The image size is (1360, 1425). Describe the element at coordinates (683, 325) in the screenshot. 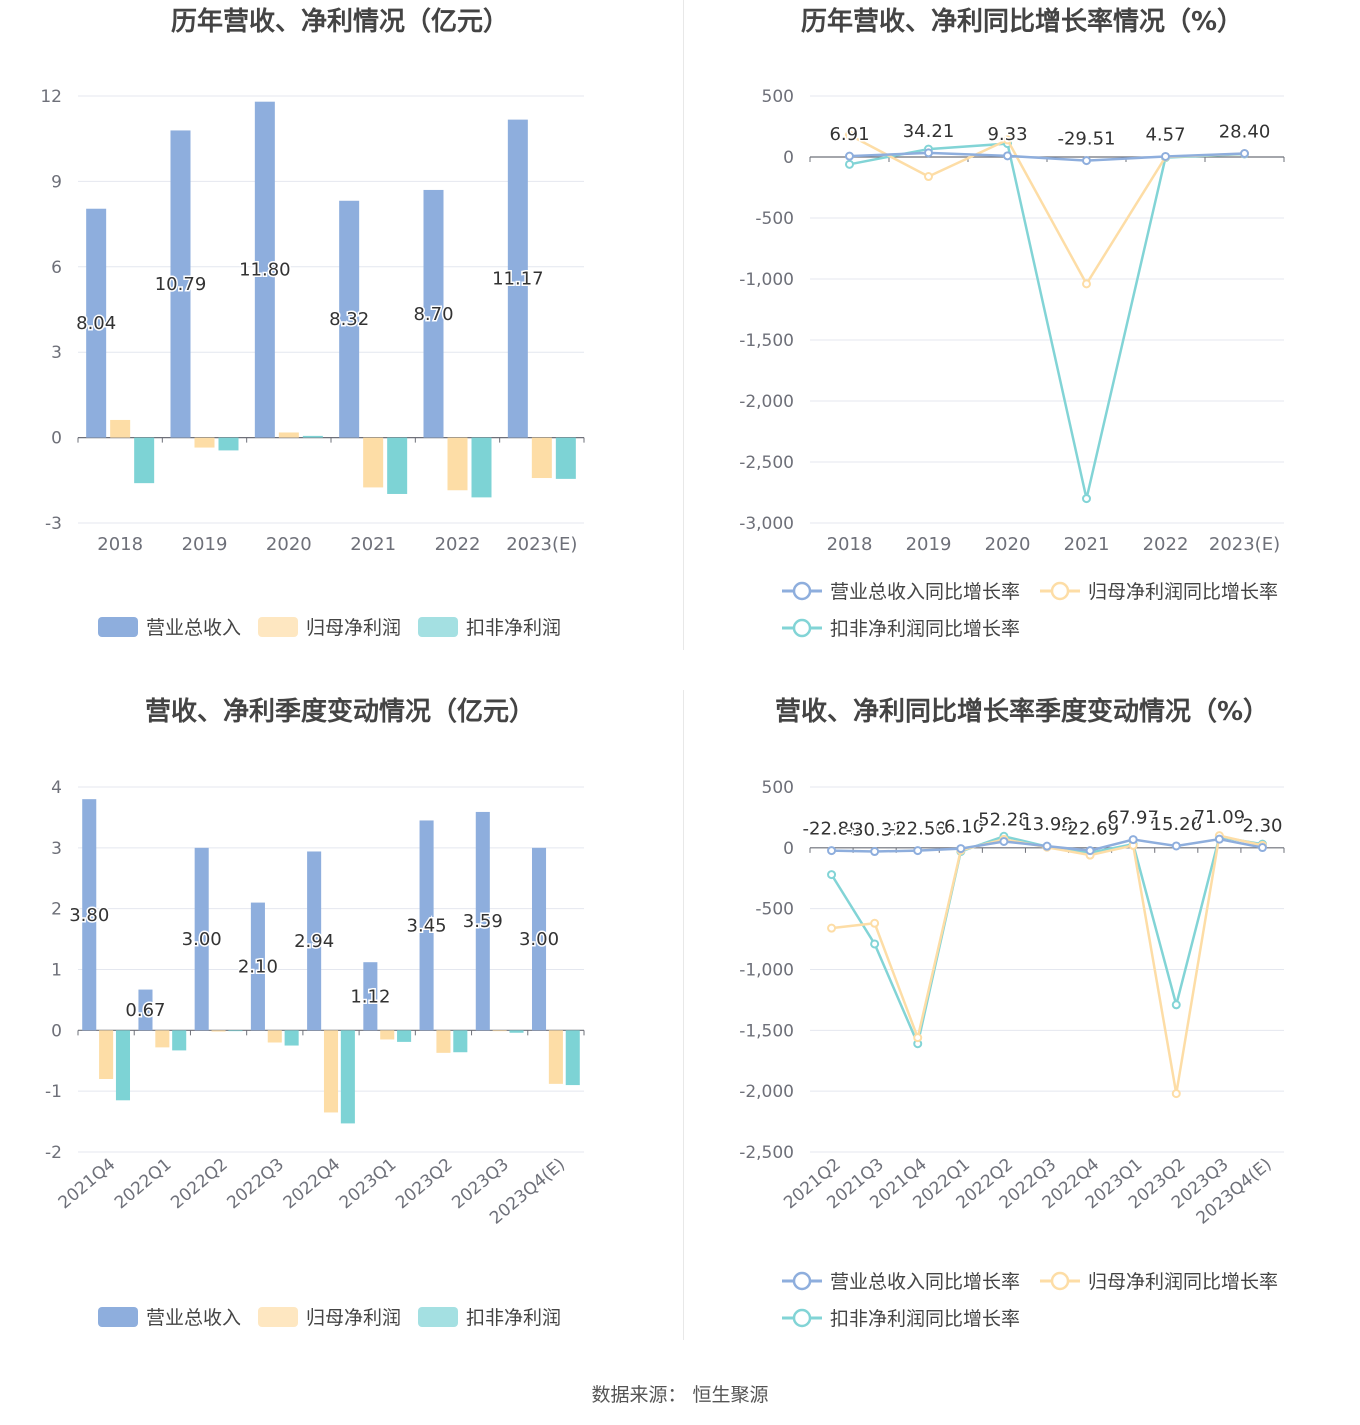

I see `vertical-divider-top` at that location.